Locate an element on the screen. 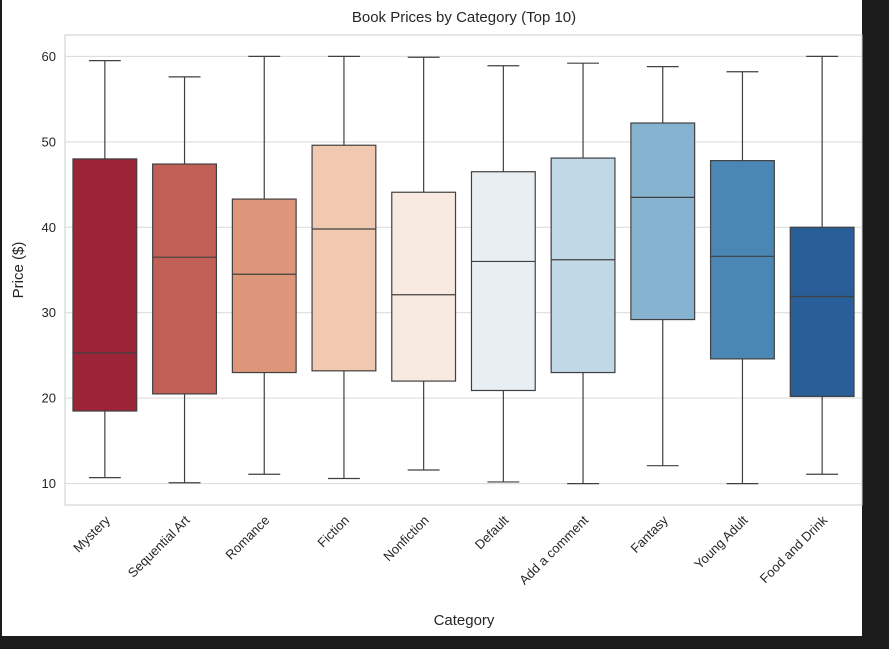  box-food-and-drink is located at coordinates (822, 265).